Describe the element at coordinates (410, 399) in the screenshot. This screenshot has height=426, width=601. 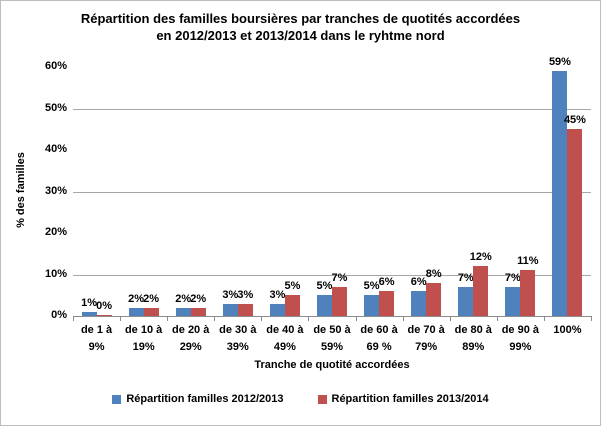
I see `legend-label: Répartition familles 2013/2014` at that location.